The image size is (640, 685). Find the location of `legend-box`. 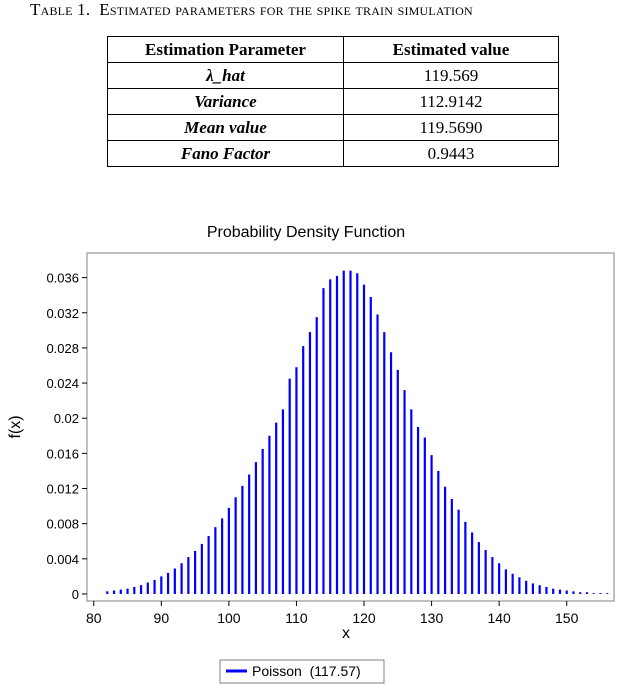

legend-box is located at coordinates (302, 671).